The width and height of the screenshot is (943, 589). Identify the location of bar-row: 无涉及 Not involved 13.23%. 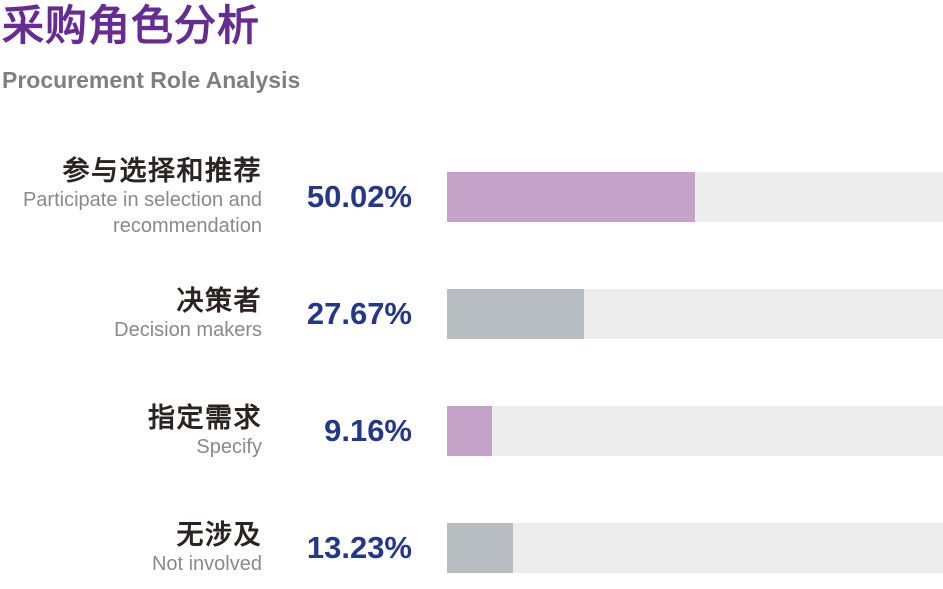
(471, 547).